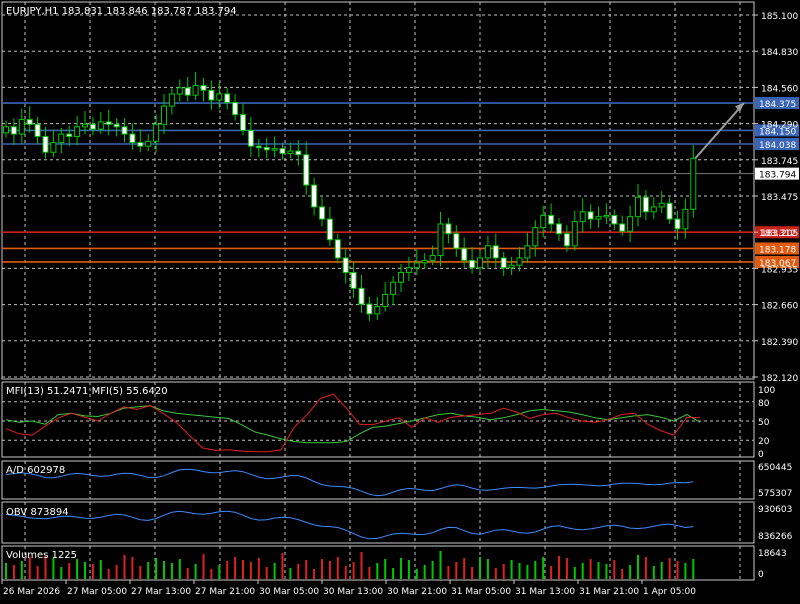 The image size is (800, 604). What do you see at coordinates (775, 494) in the screenshot?
I see `indicator-tick: 575307` at bounding box center [775, 494].